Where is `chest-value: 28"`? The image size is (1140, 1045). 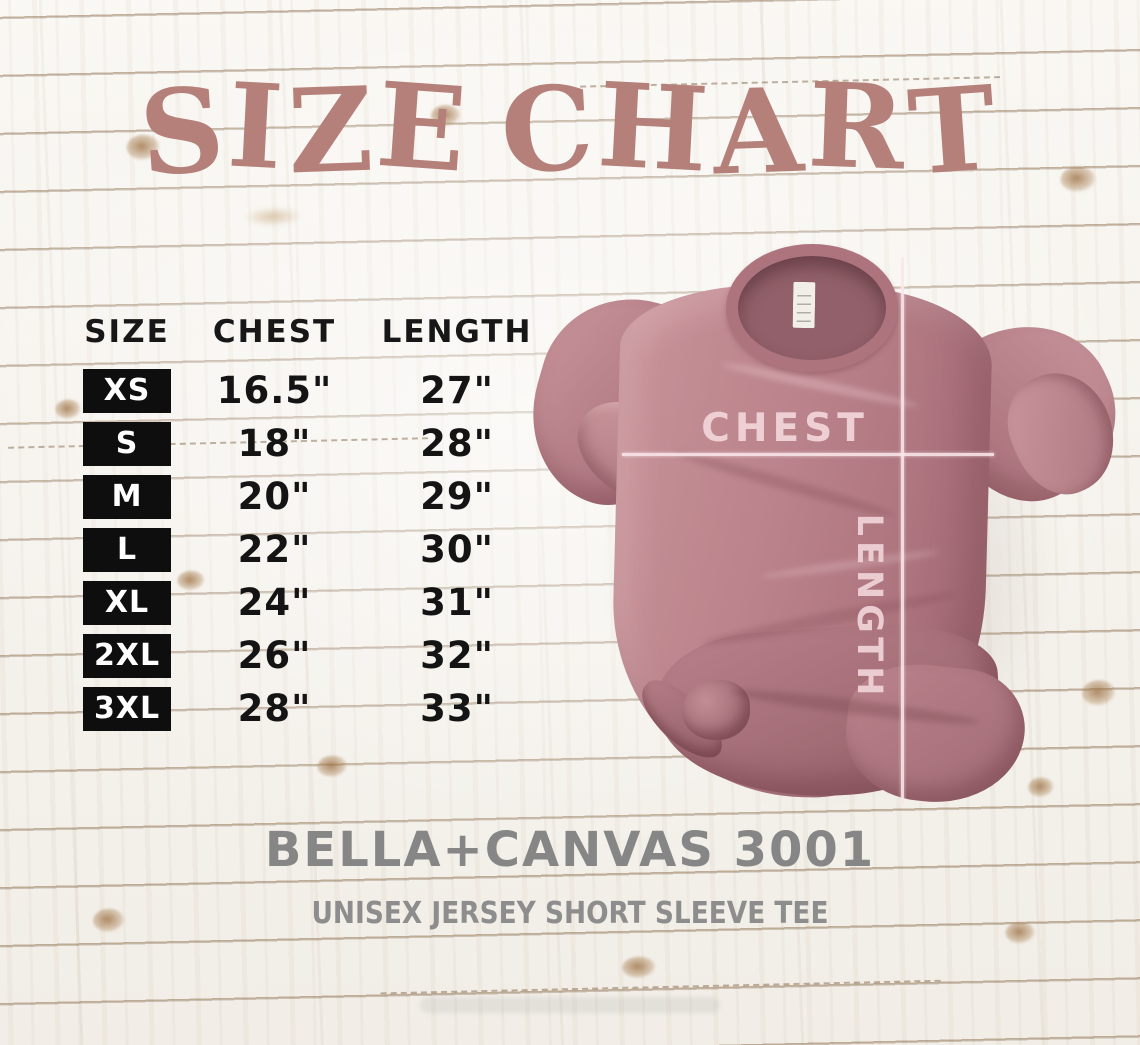
chest-value: 28" is located at coordinates (274, 708).